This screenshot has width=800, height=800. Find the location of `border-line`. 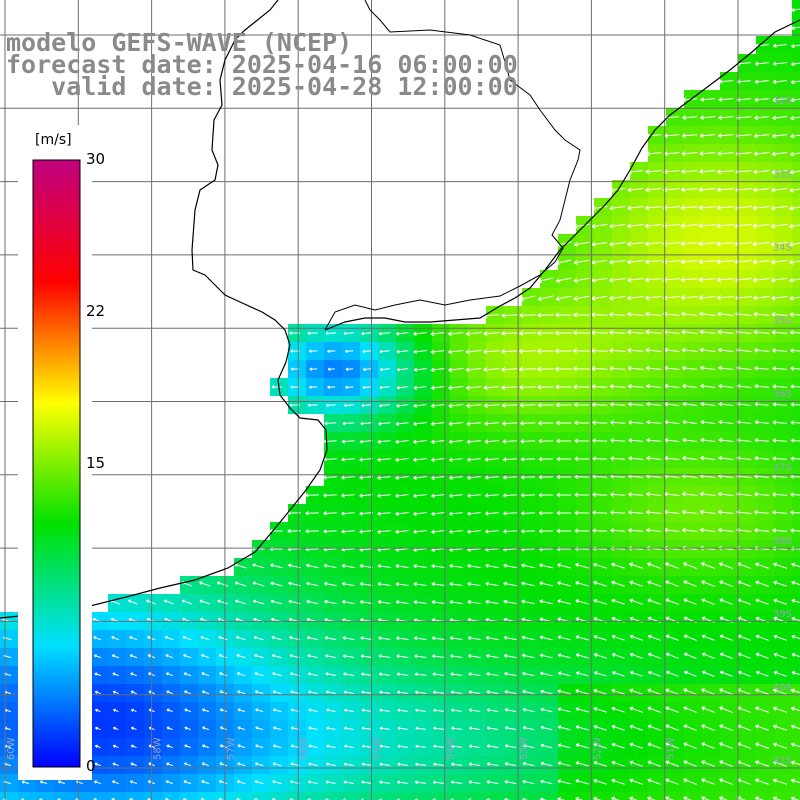

border-line is located at coordinates (452, 165).